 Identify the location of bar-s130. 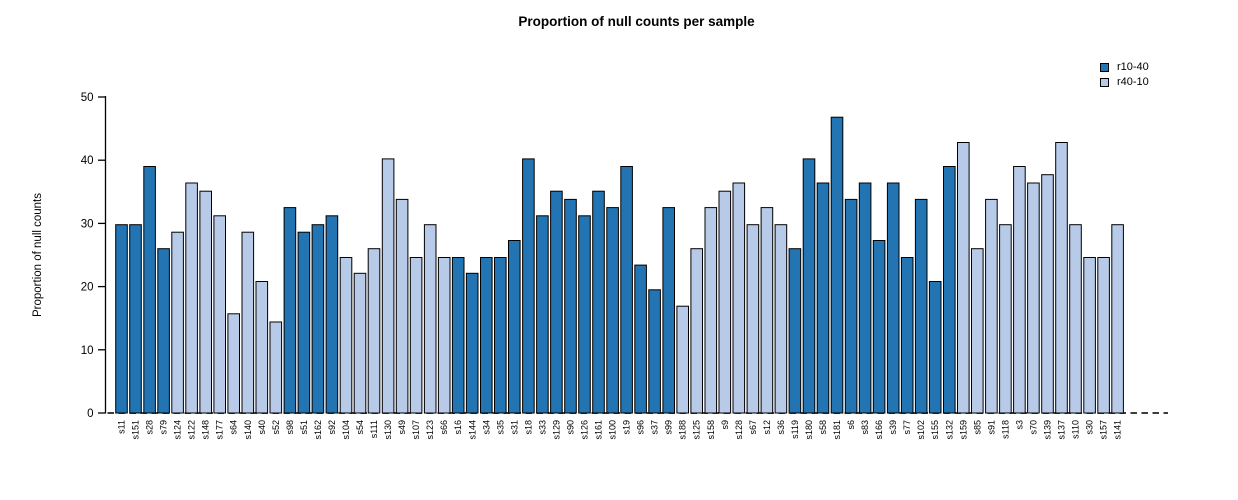
(388, 286).